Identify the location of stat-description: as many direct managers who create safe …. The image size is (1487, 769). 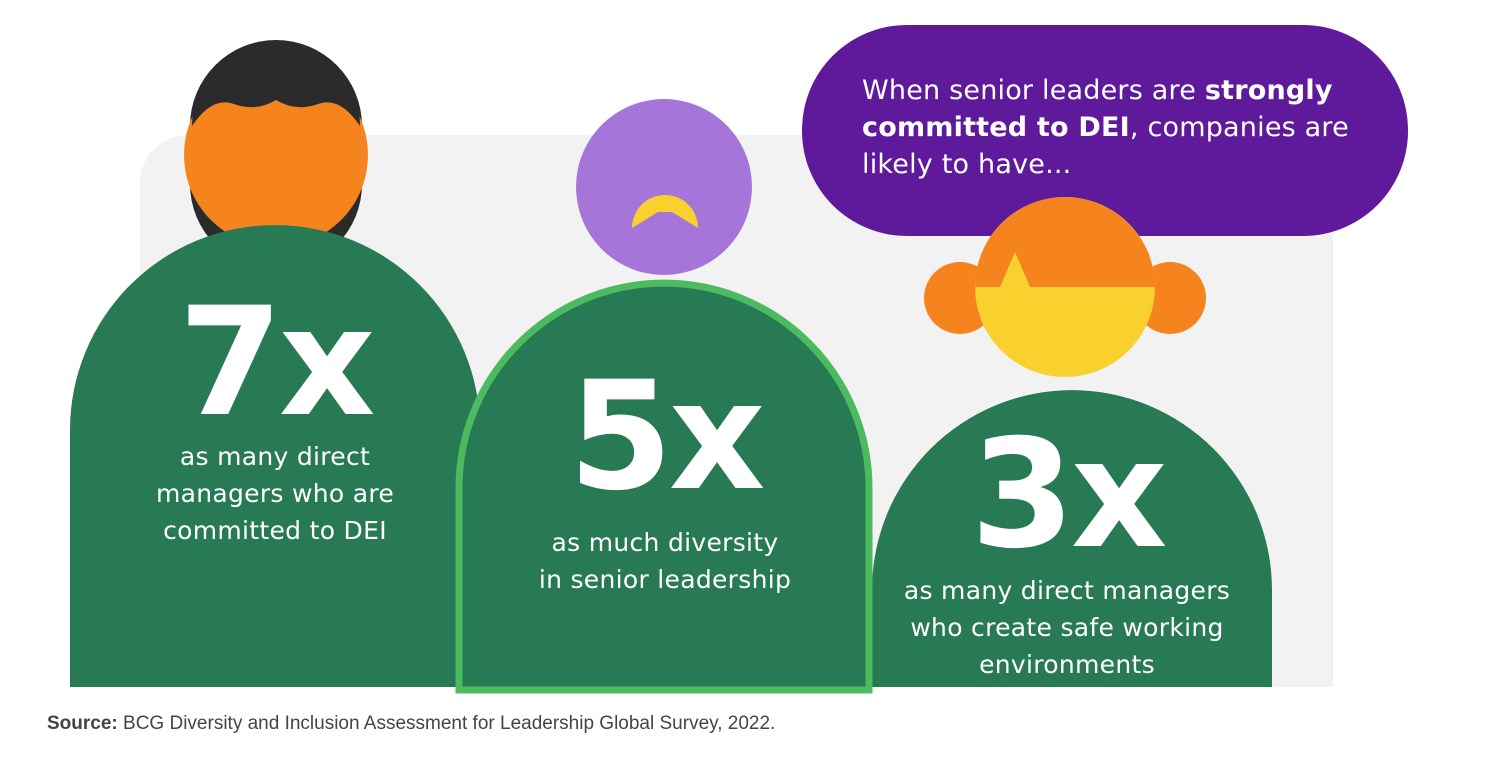
(1067, 627).